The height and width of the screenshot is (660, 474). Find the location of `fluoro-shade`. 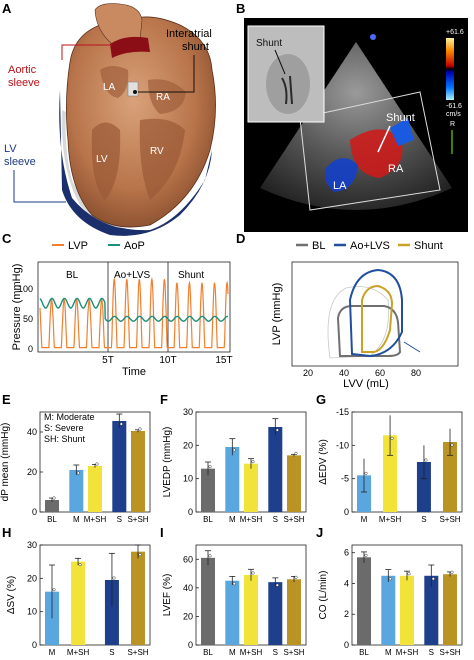

fluoro-shade is located at coordinates (288, 84).